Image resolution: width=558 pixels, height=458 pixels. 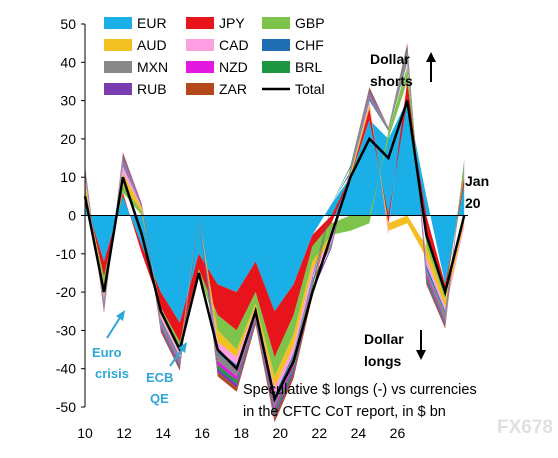 I want to click on y-tick-label: -30, so click(x=66, y=330).